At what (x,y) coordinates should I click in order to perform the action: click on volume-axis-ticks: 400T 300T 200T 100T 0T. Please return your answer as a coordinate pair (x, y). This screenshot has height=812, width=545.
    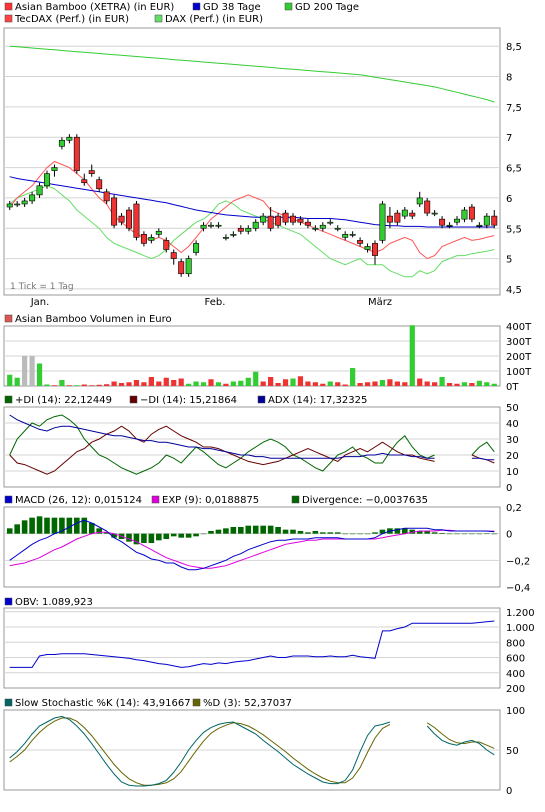
    Looking at the image, I should click on (519, 357).